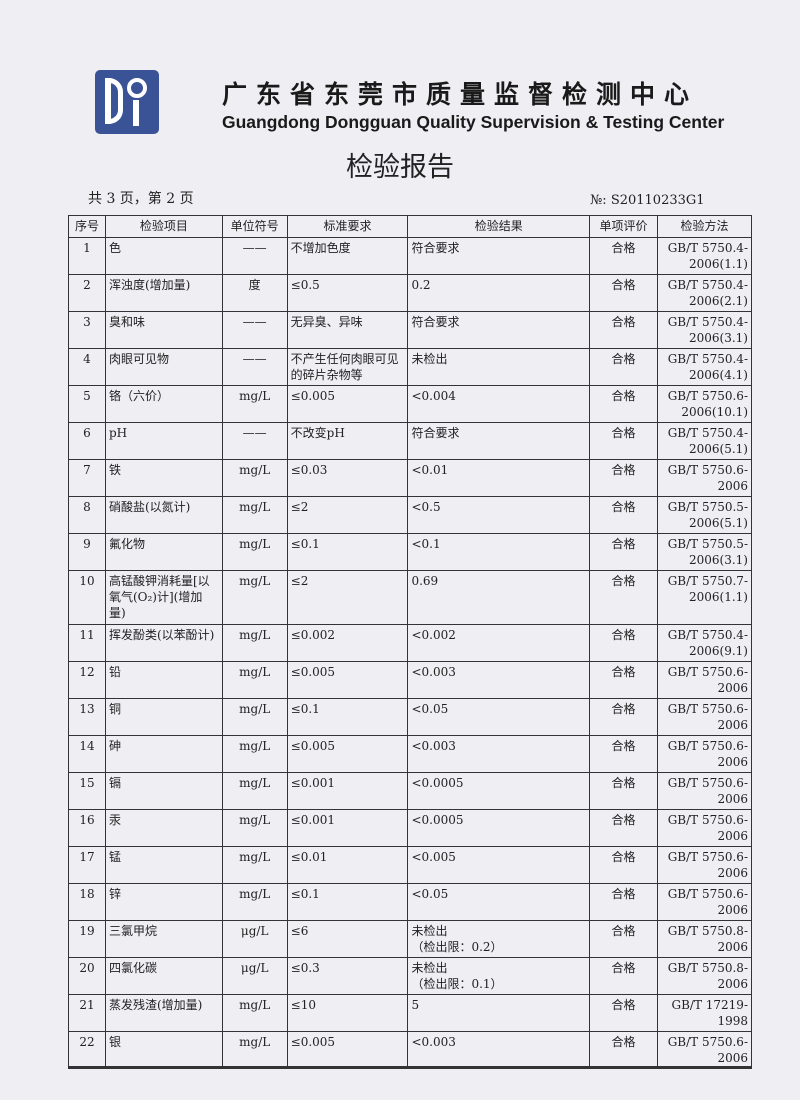  What do you see at coordinates (163, 1050) in the screenshot?
I see `cell-item: 银` at bounding box center [163, 1050].